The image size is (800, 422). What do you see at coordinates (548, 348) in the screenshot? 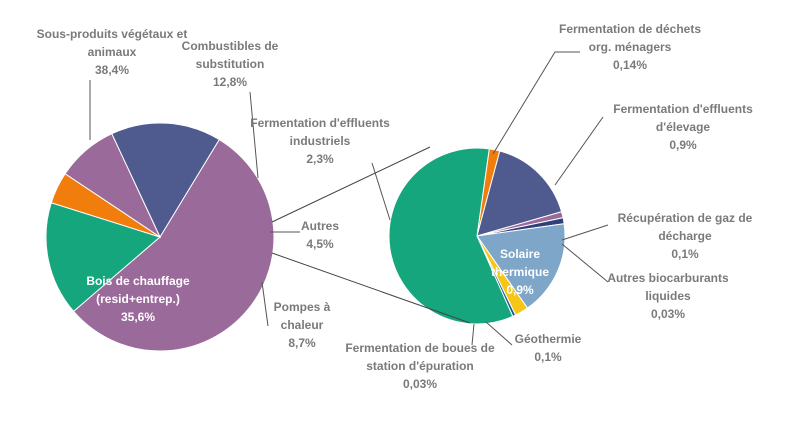
I see `secondary-label-6: Géothermie 0,1%` at bounding box center [548, 348].